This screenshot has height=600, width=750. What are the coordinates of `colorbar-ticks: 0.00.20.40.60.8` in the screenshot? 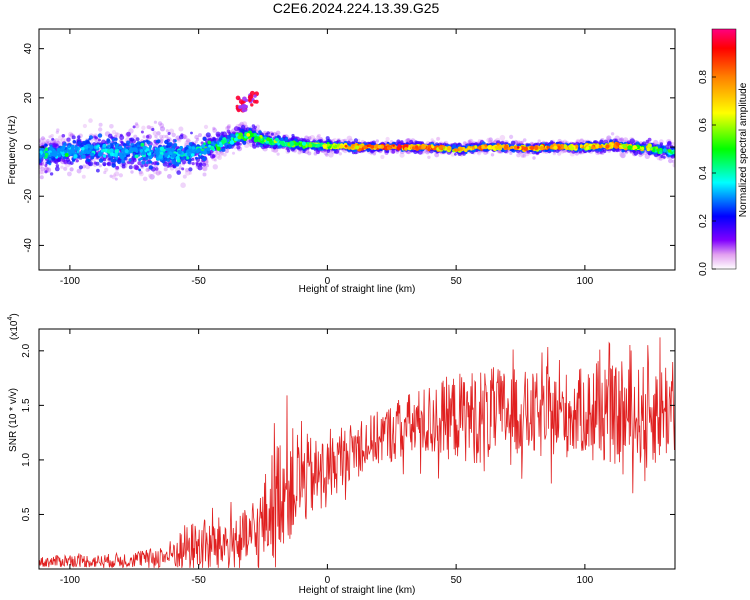 It's located at (707, 173).